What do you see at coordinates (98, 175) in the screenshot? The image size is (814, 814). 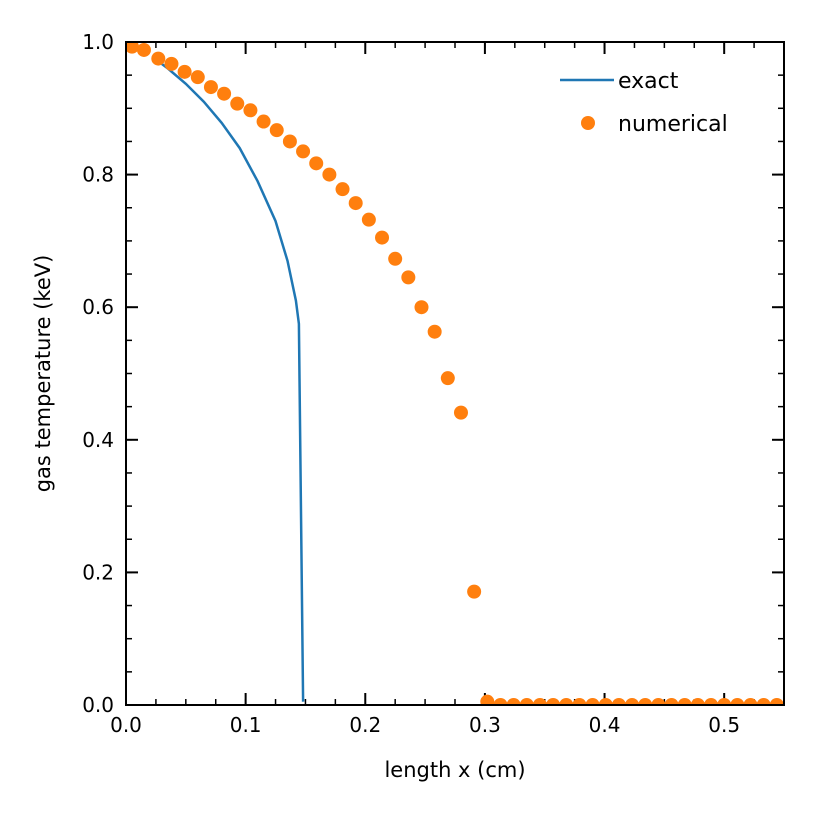 I see `y-tick-label: 0.8` at bounding box center [98, 175].